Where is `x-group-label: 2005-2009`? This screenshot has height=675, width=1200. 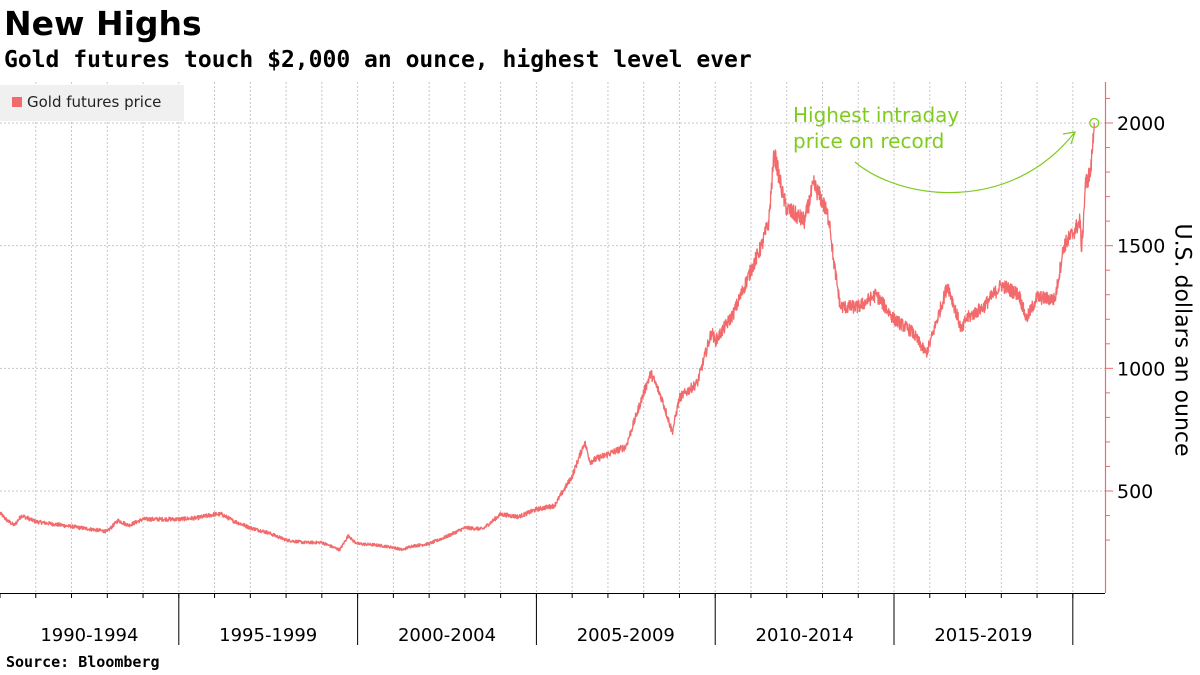 x-group-label: 2005-2009 is located at coordinates (626, 635).